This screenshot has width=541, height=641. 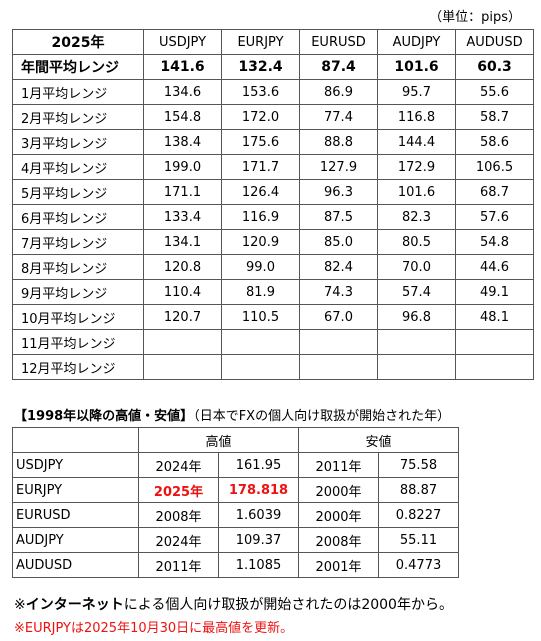 What do you see at coordinates (75, 490) in the screenshot?
I see `pair-label: EURJPY` at bounding box center [75, 490].